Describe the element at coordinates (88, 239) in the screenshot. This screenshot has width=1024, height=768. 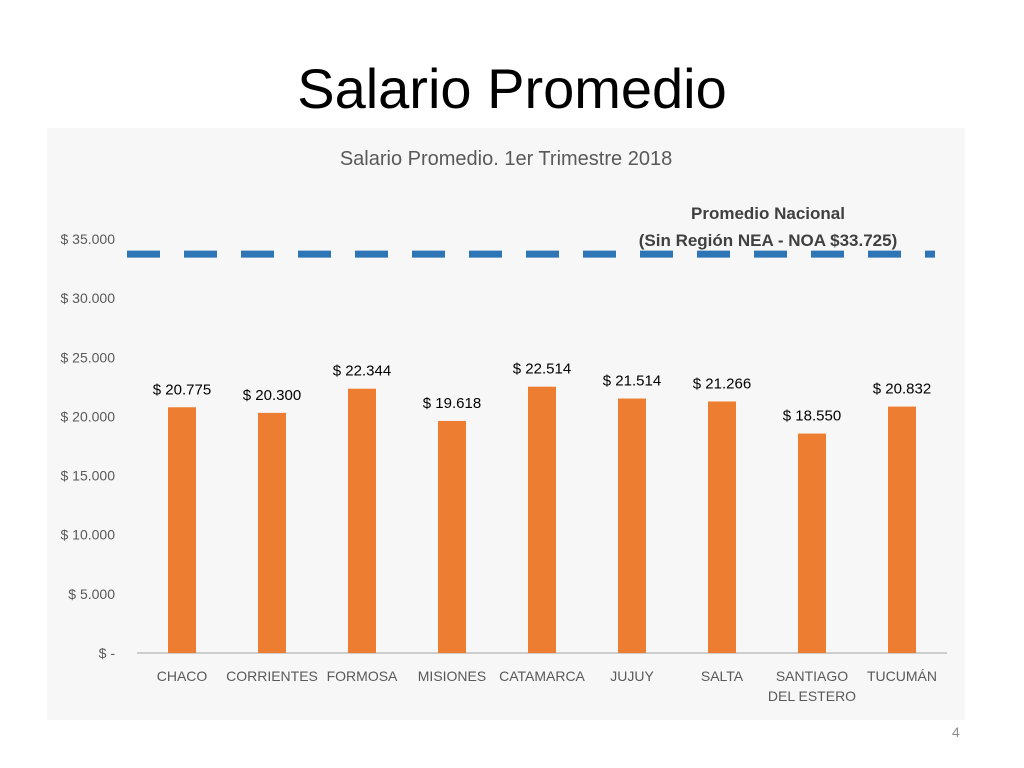
I see `y-tick-label: $ 35.000` at that location.